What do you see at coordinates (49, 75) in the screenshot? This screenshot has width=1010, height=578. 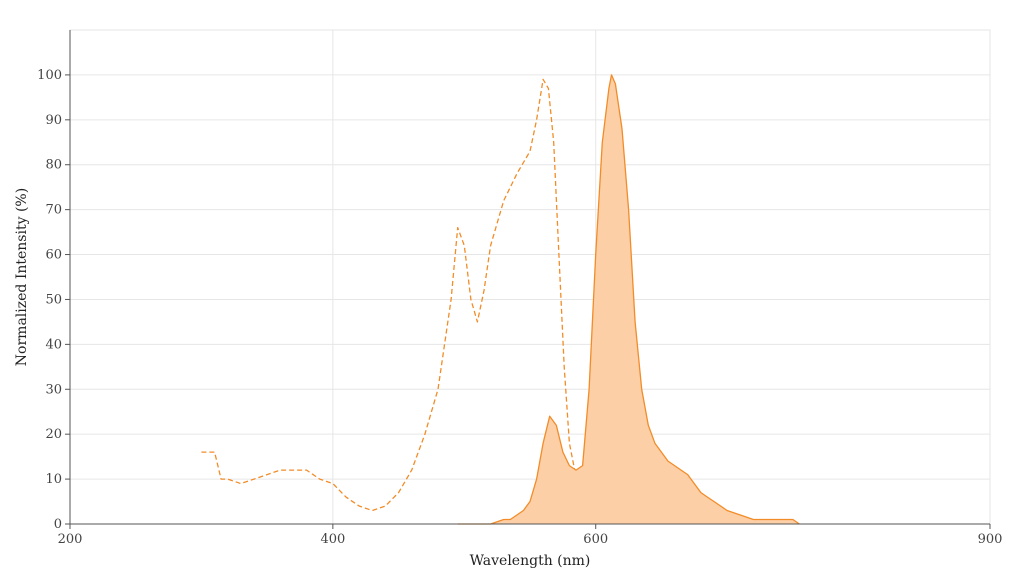 I see `y-tick-label: 100` at bounding box center [49, 75].